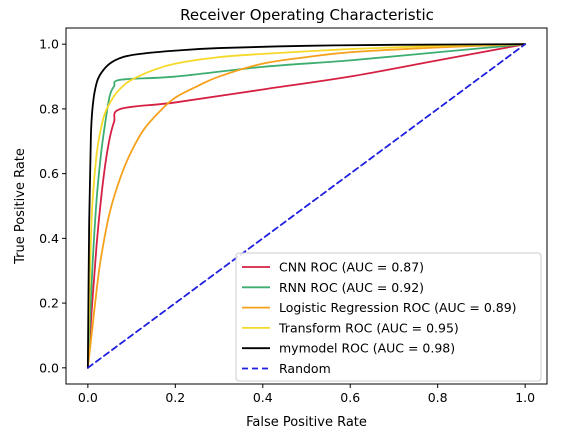 This screenshot has height=436, width=567. I want to click on legend-entry: Logistic Regression ROC (AUC = 0.89), so click(398, 307).